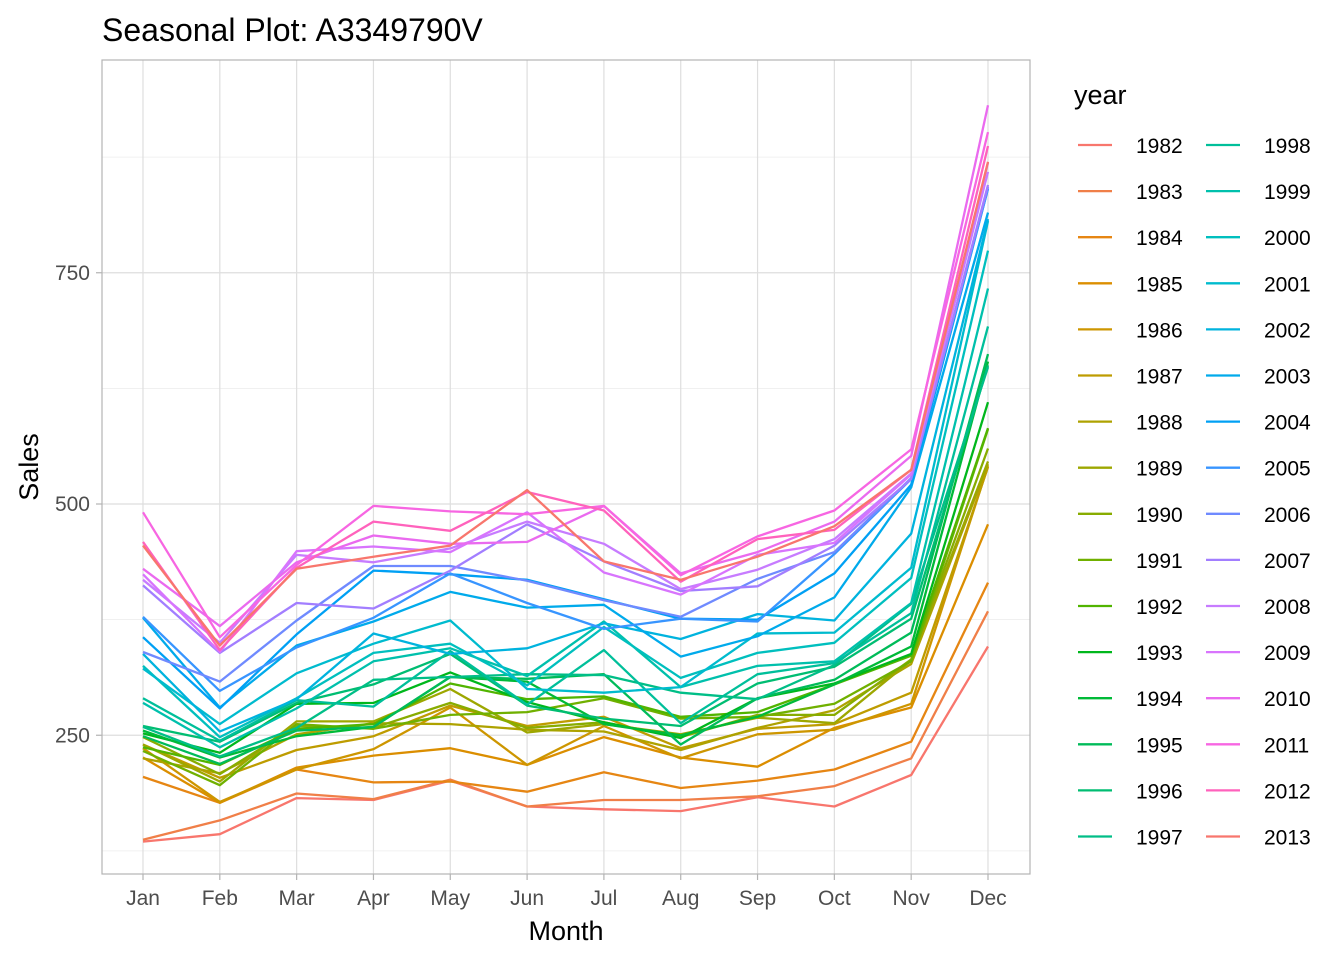 This screenshot has width=1344, height=960. What do you see at coordinates (1287, 469) in the screenshot?
I see `legend-label-2005: 2005` at bounding box center [1287, 469].